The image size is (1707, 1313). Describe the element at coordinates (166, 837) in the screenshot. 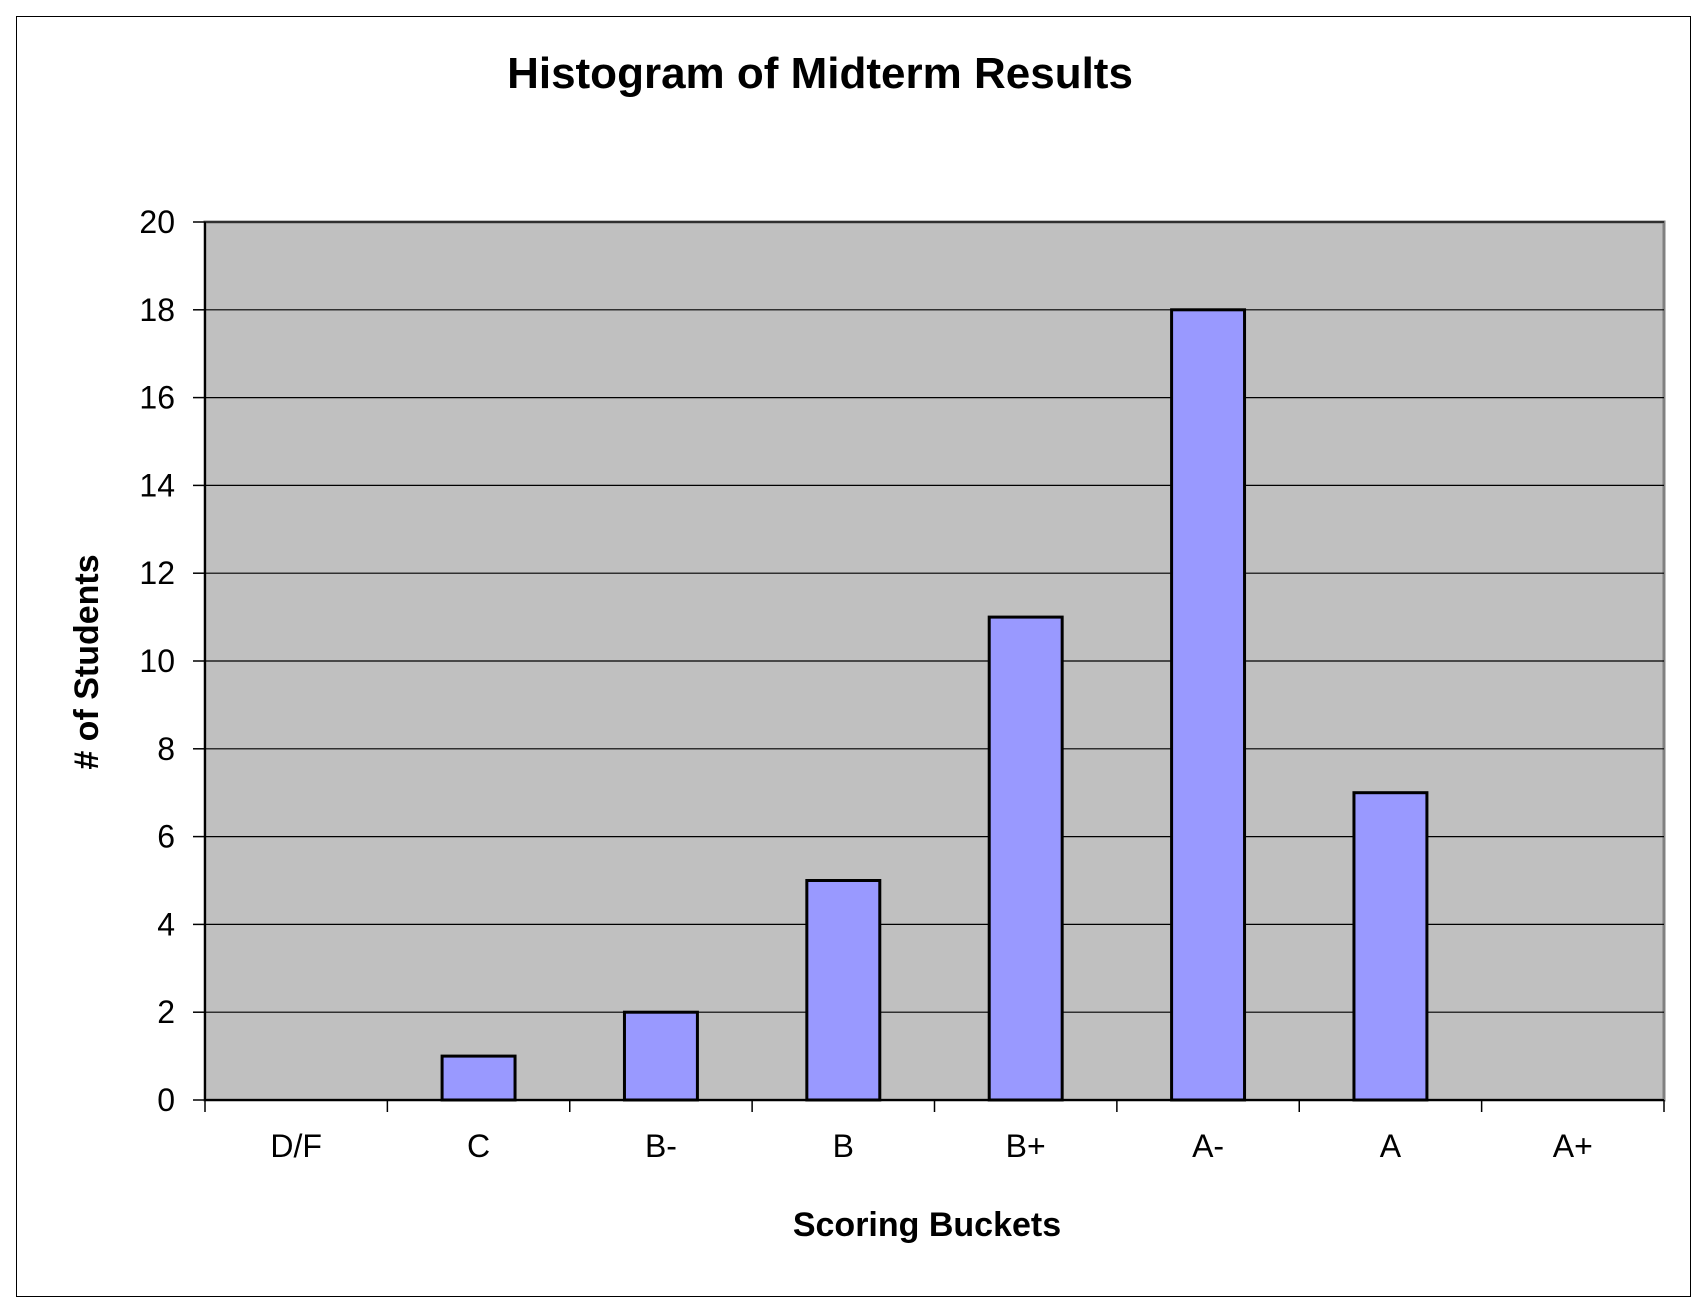

I see `y-tick-label: 6` at that location.